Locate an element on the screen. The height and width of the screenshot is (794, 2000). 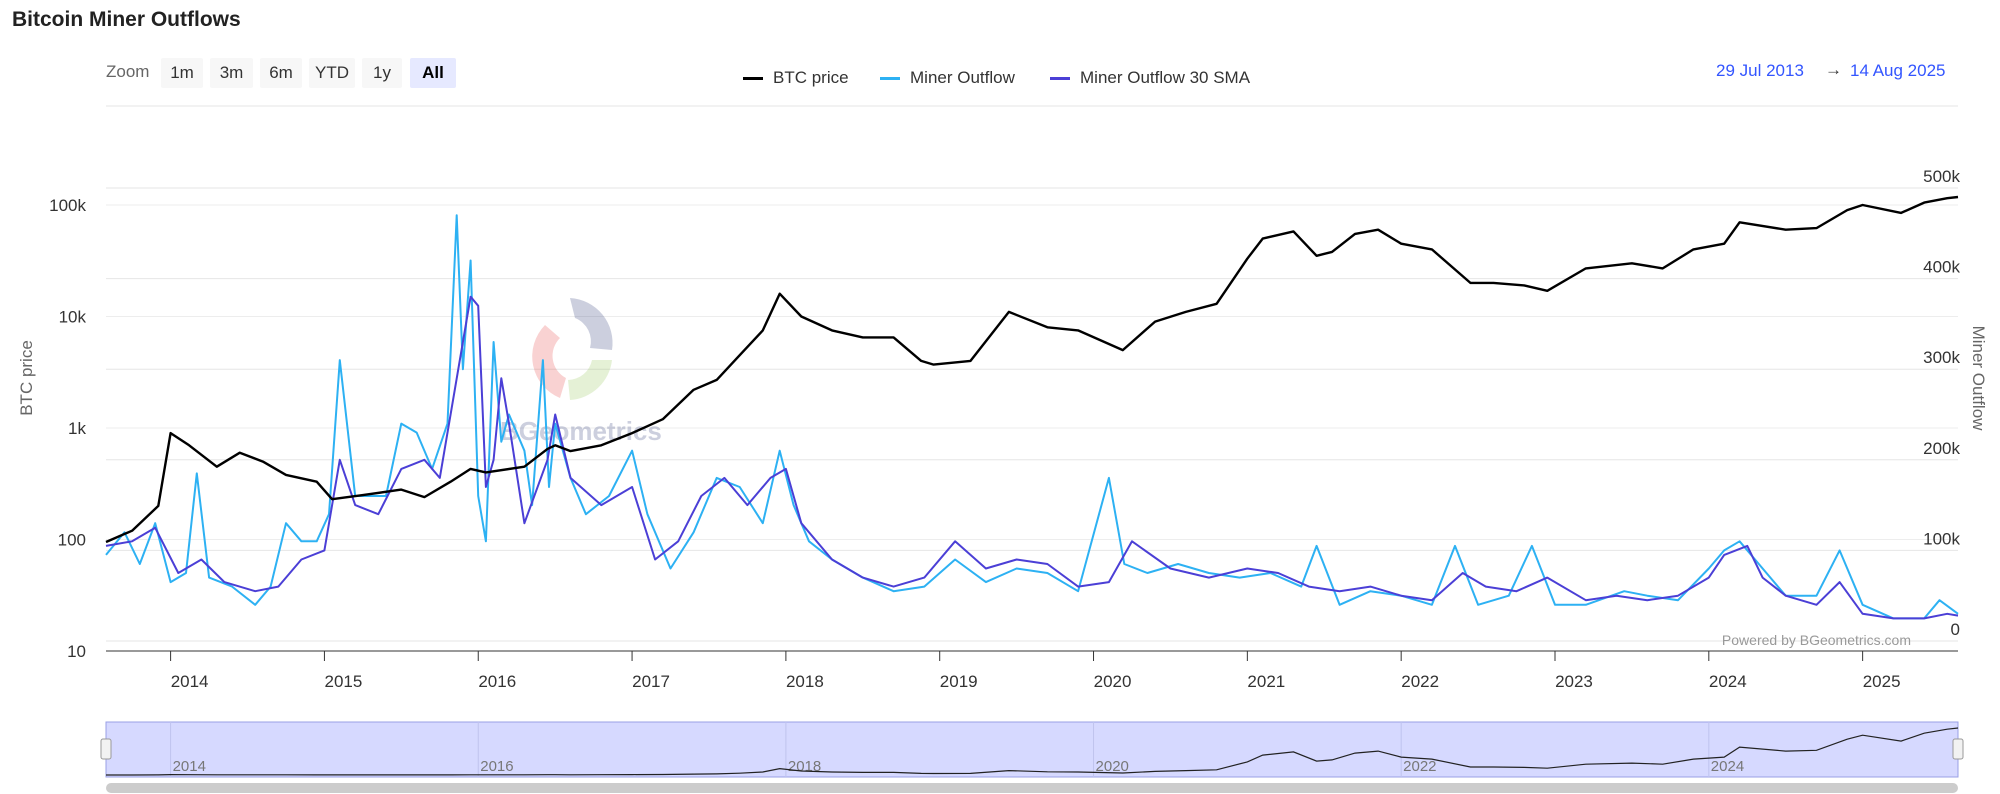
watermark-logo: BGeometrics is located at coordinates (581, 372).